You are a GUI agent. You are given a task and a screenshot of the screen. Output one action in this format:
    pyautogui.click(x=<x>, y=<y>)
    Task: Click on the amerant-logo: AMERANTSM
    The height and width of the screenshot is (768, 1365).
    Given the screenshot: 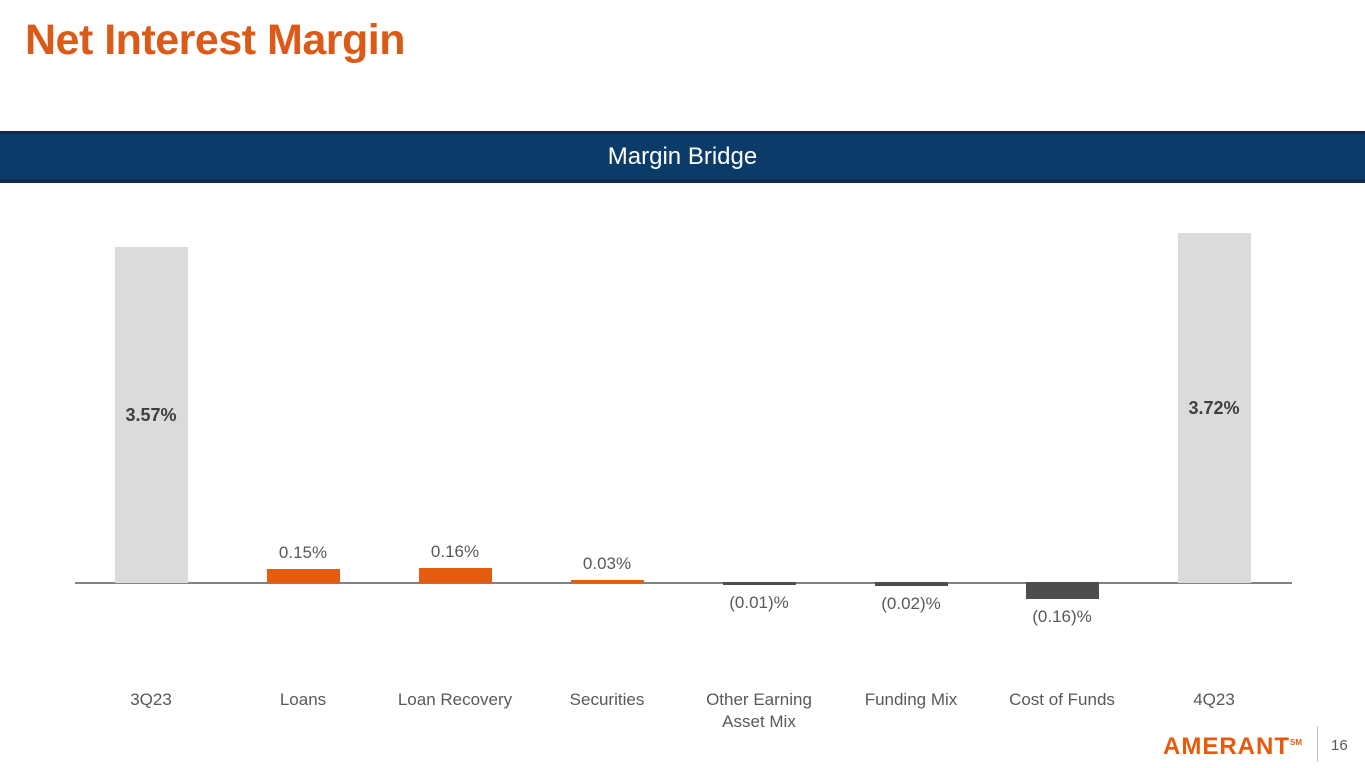 What is the action you would take?
    pyautogui.click(x=1232, y=747)
    